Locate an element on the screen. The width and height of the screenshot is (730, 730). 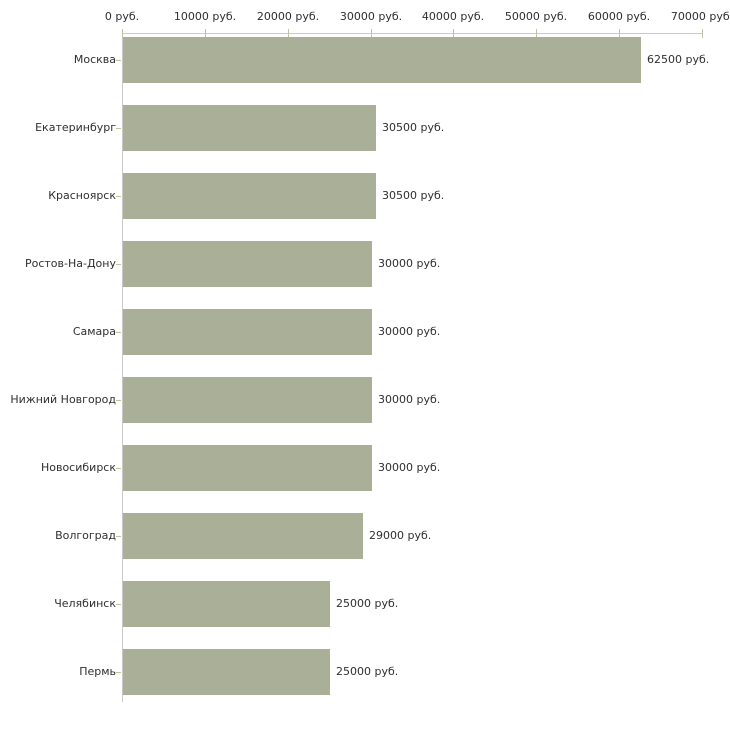
category-label: Самара is located at coordinates (94, 331).